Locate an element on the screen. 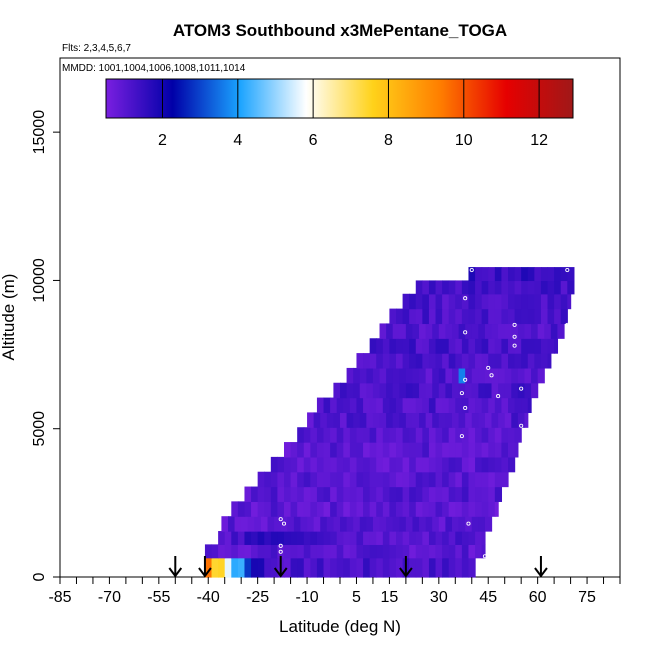 Image resolution: width=650 pixels, height=650 pixels. latitude-arrows is located at coordinates (358, 567).